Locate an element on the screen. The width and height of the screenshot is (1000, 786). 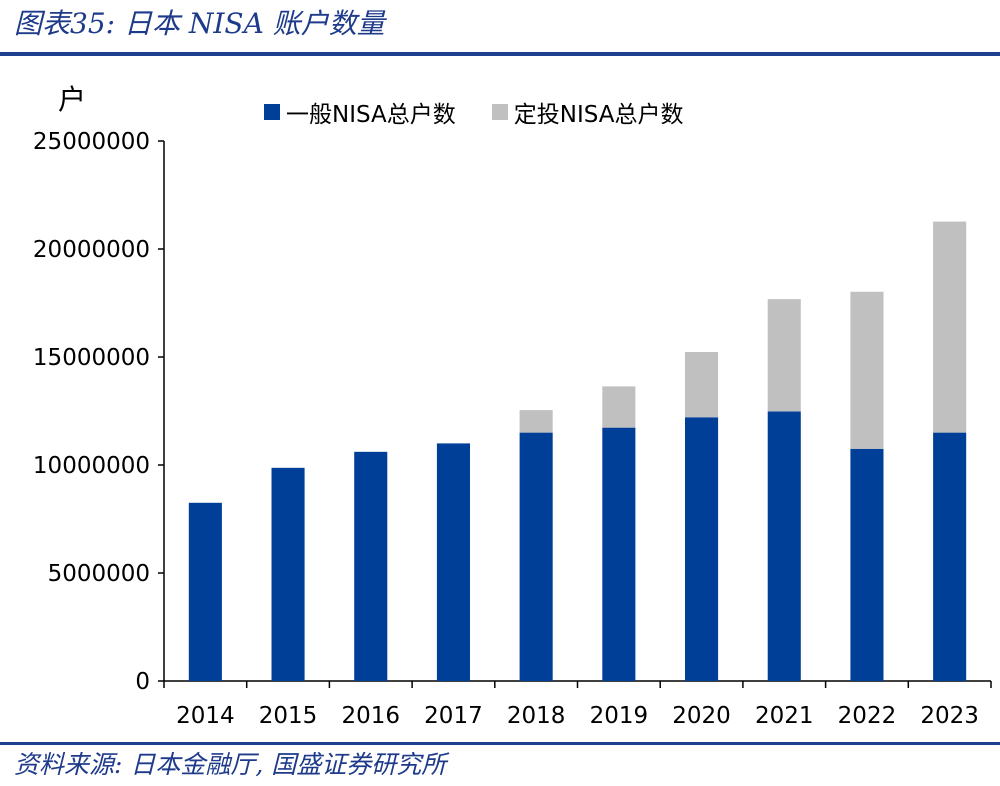
bar-tsumitate-2023 is located at coordinates (950, 327).